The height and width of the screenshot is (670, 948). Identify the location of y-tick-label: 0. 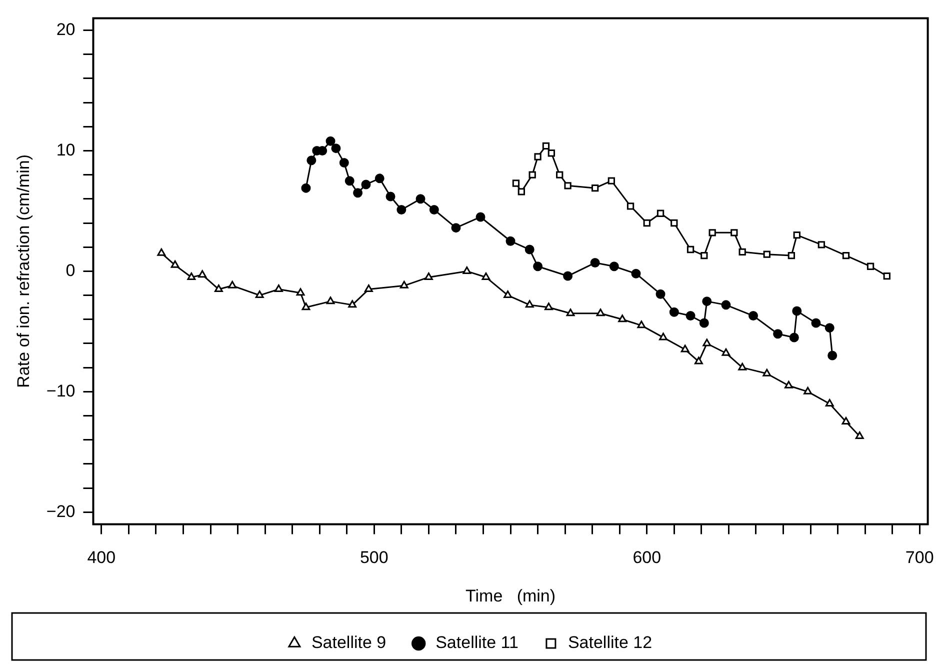
(71, 270).